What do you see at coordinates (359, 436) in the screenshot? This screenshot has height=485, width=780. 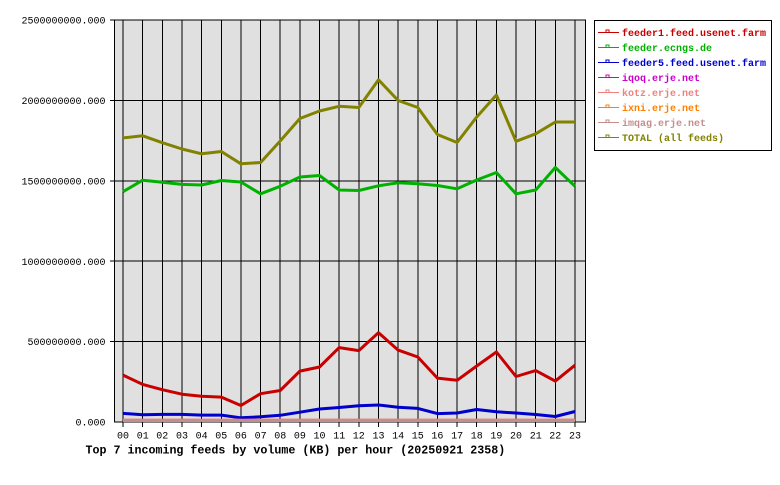 I see `svg-text: 12` at bounding box center [359, 436].